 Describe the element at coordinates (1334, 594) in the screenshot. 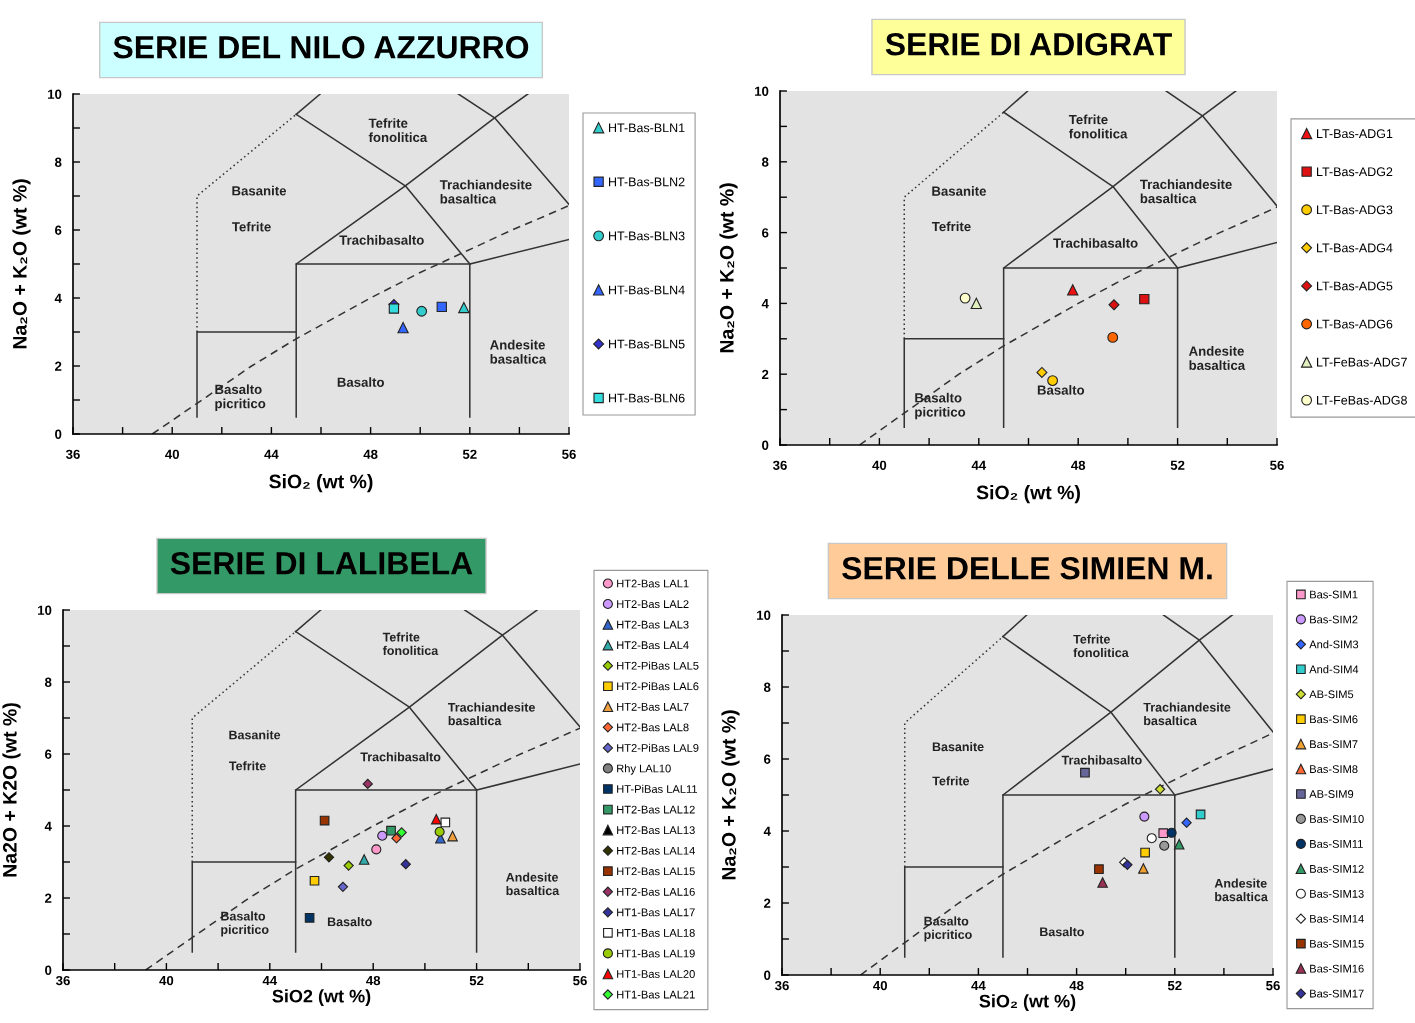

I see `legend-label: Bas-SIM1` at that location.